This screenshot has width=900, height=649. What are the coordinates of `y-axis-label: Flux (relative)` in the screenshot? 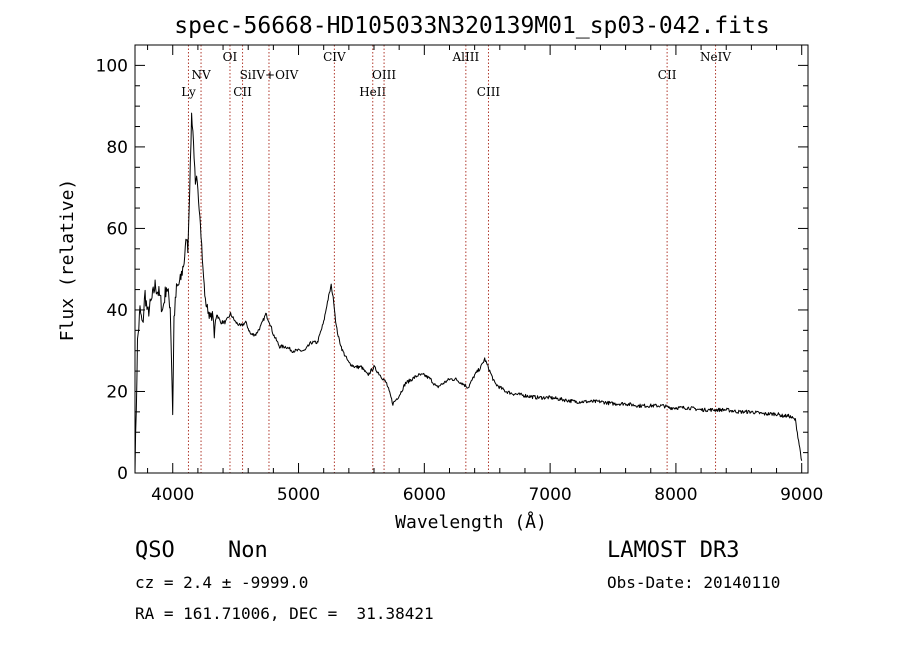 It's located at (67, 260).